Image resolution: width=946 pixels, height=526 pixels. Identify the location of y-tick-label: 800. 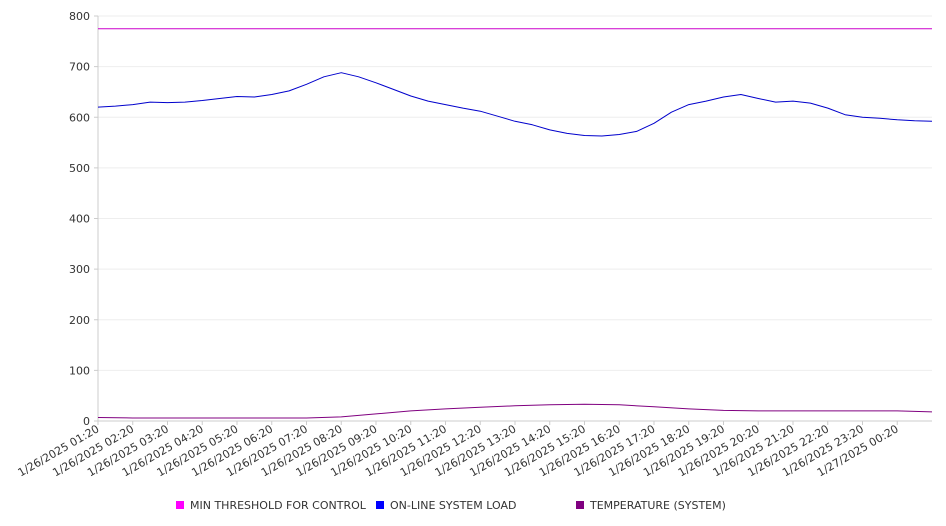
(79, 16).